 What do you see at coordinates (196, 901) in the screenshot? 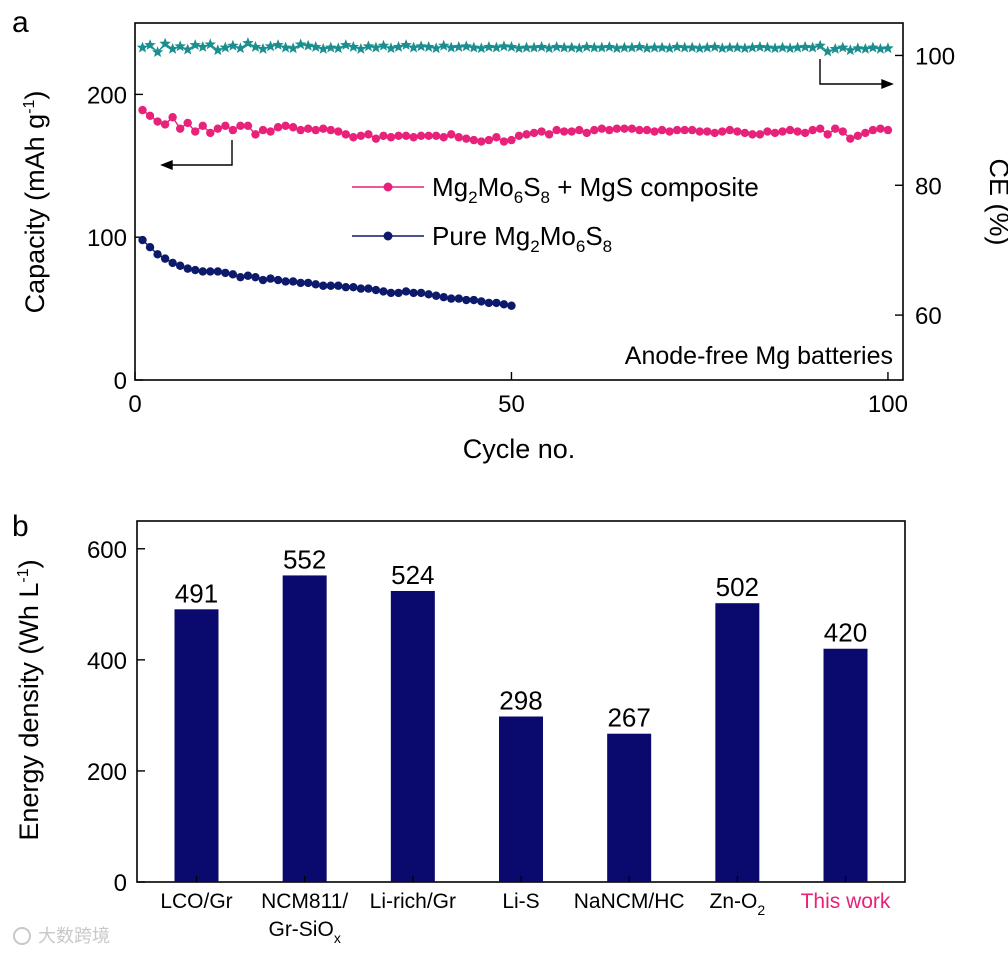
I see `category-label: LCO/Gr` at bounding box center [196, 901].